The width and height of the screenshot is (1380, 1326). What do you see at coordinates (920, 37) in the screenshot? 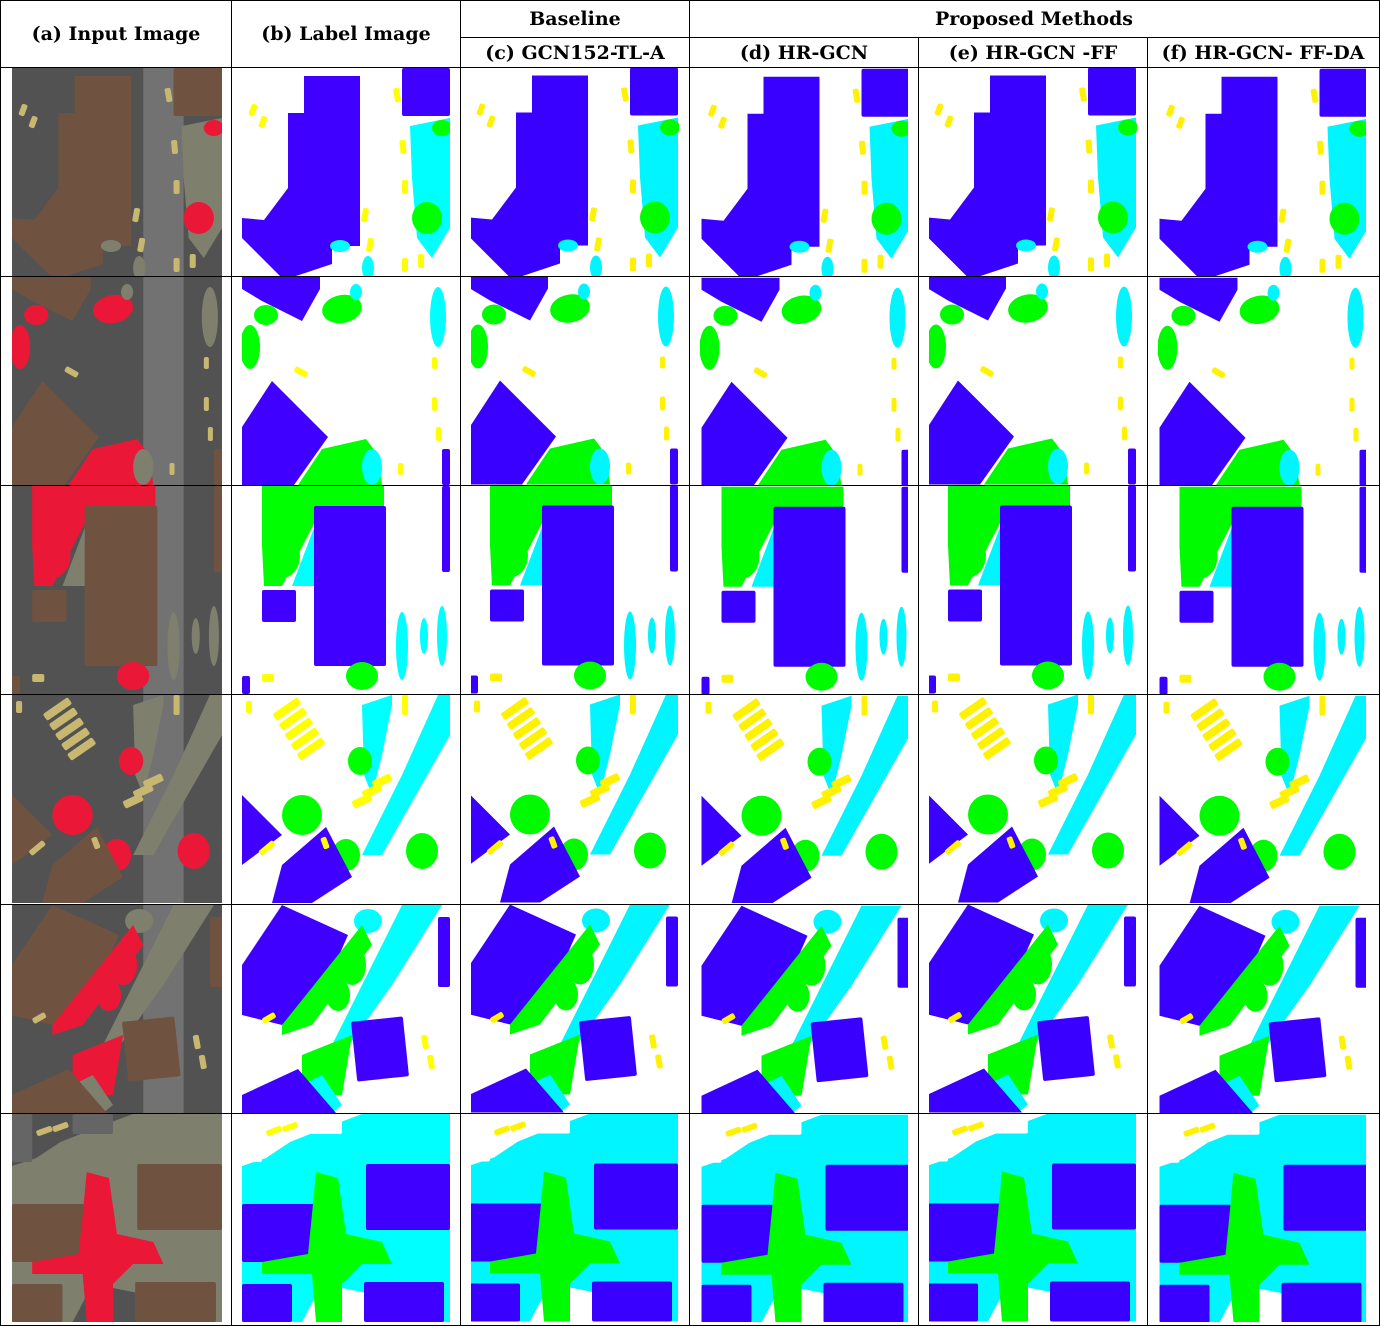
I see `header-group-divider` at bounding box center [920, 37].